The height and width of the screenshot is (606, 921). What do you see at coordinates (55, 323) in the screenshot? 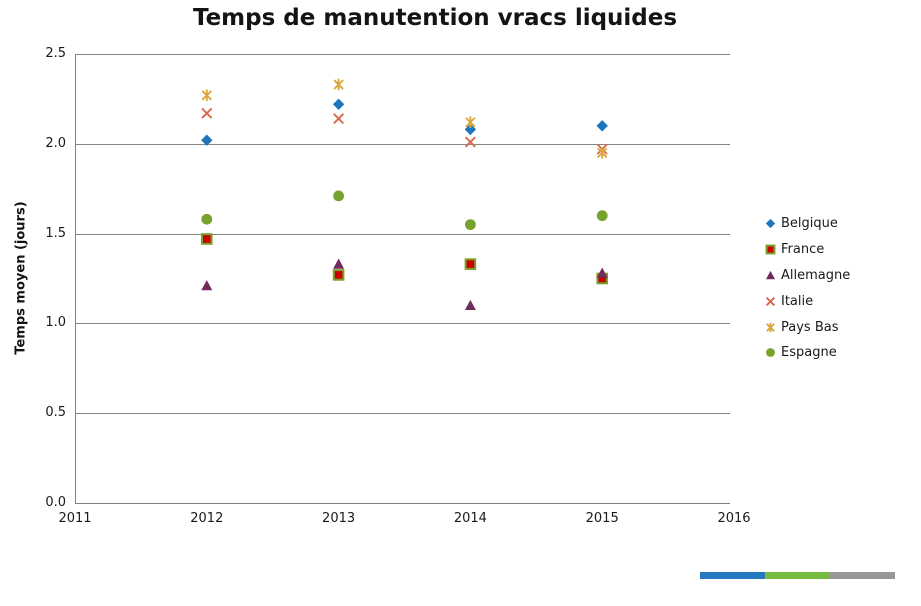
I see `y-tick-label-1.0: 1.0` at bounding box center [55, 323].